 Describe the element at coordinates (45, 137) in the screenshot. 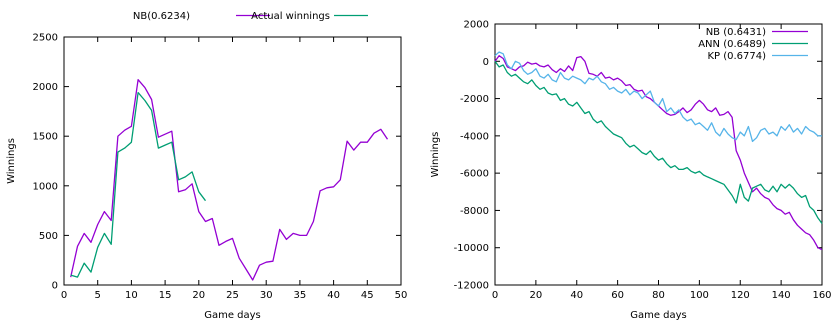

I see `y-tick-label: 1500` at that location.